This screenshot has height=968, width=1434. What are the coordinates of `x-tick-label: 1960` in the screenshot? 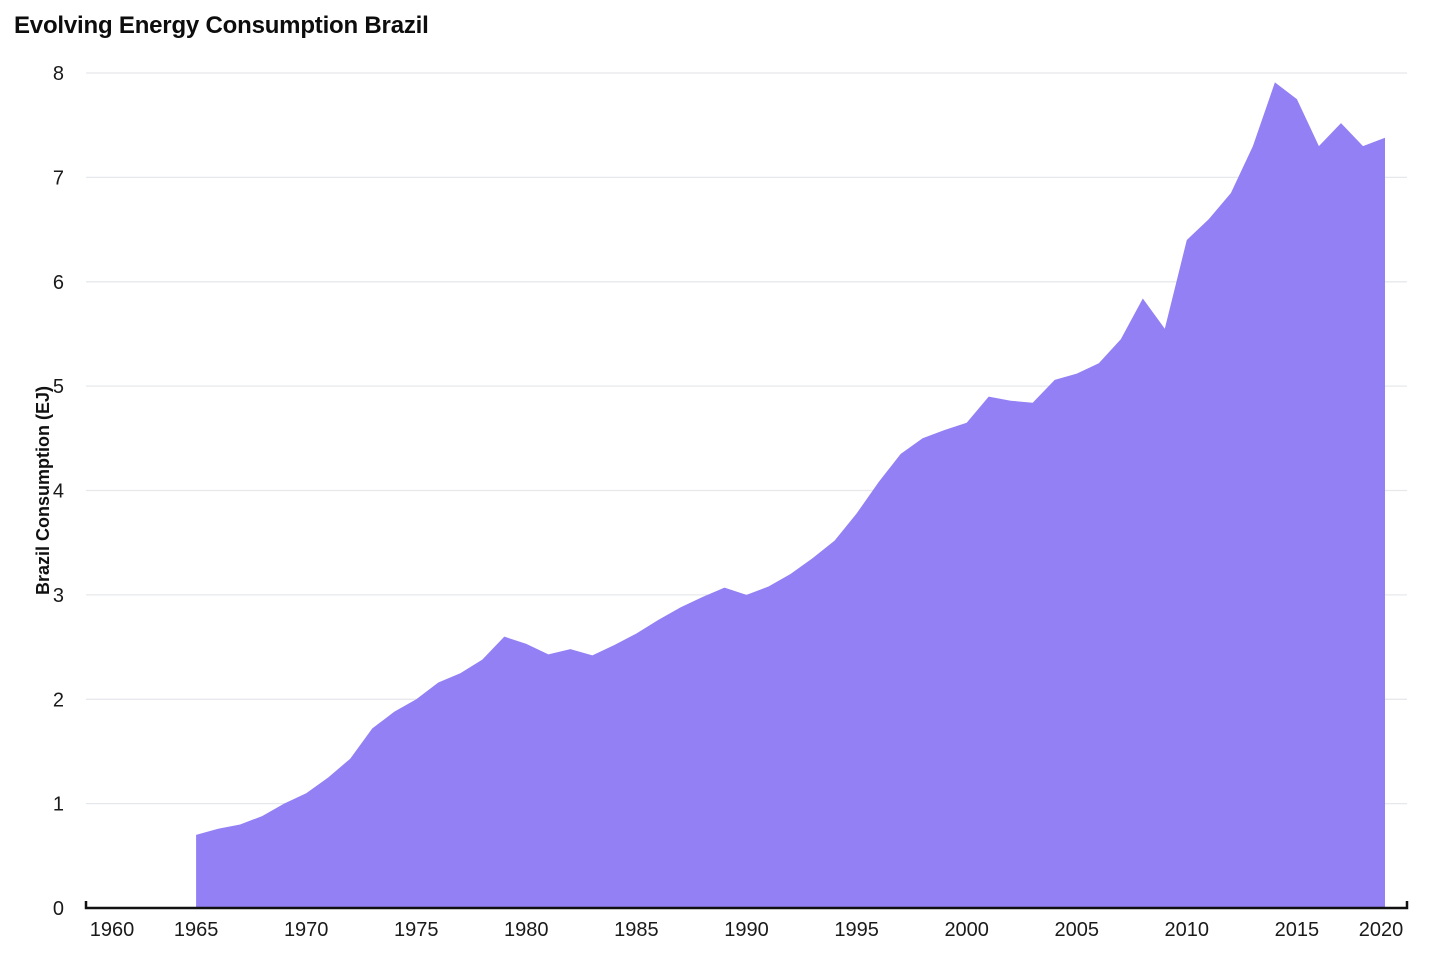 It's located at (112, 930).